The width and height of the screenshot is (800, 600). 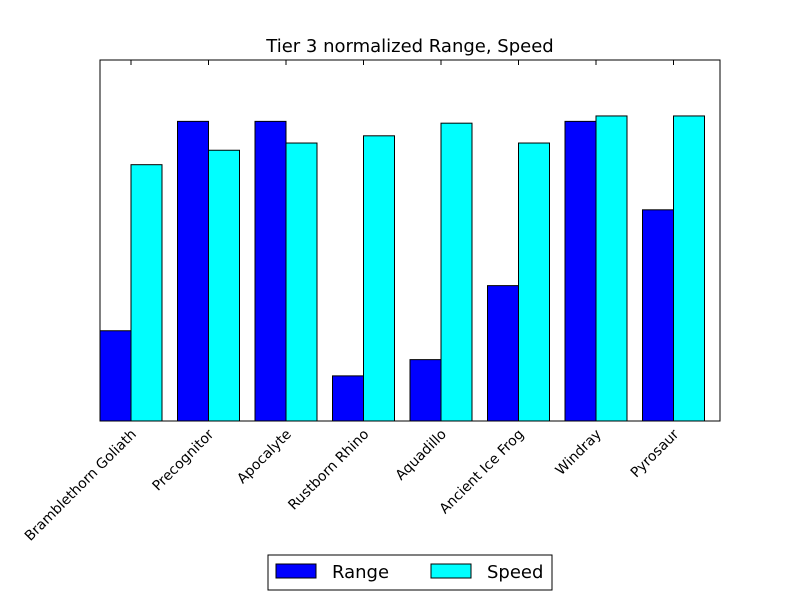 I want to click on legend-swatch-speed, so click(x=451, y=571).